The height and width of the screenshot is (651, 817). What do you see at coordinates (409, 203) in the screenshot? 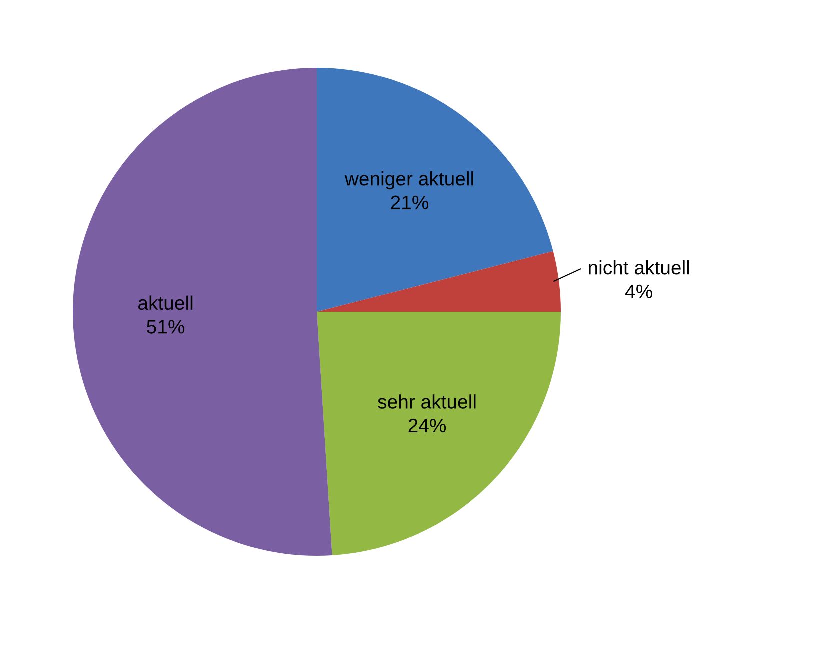
I see `data-label: 21%` at bounding box center [409, 203].